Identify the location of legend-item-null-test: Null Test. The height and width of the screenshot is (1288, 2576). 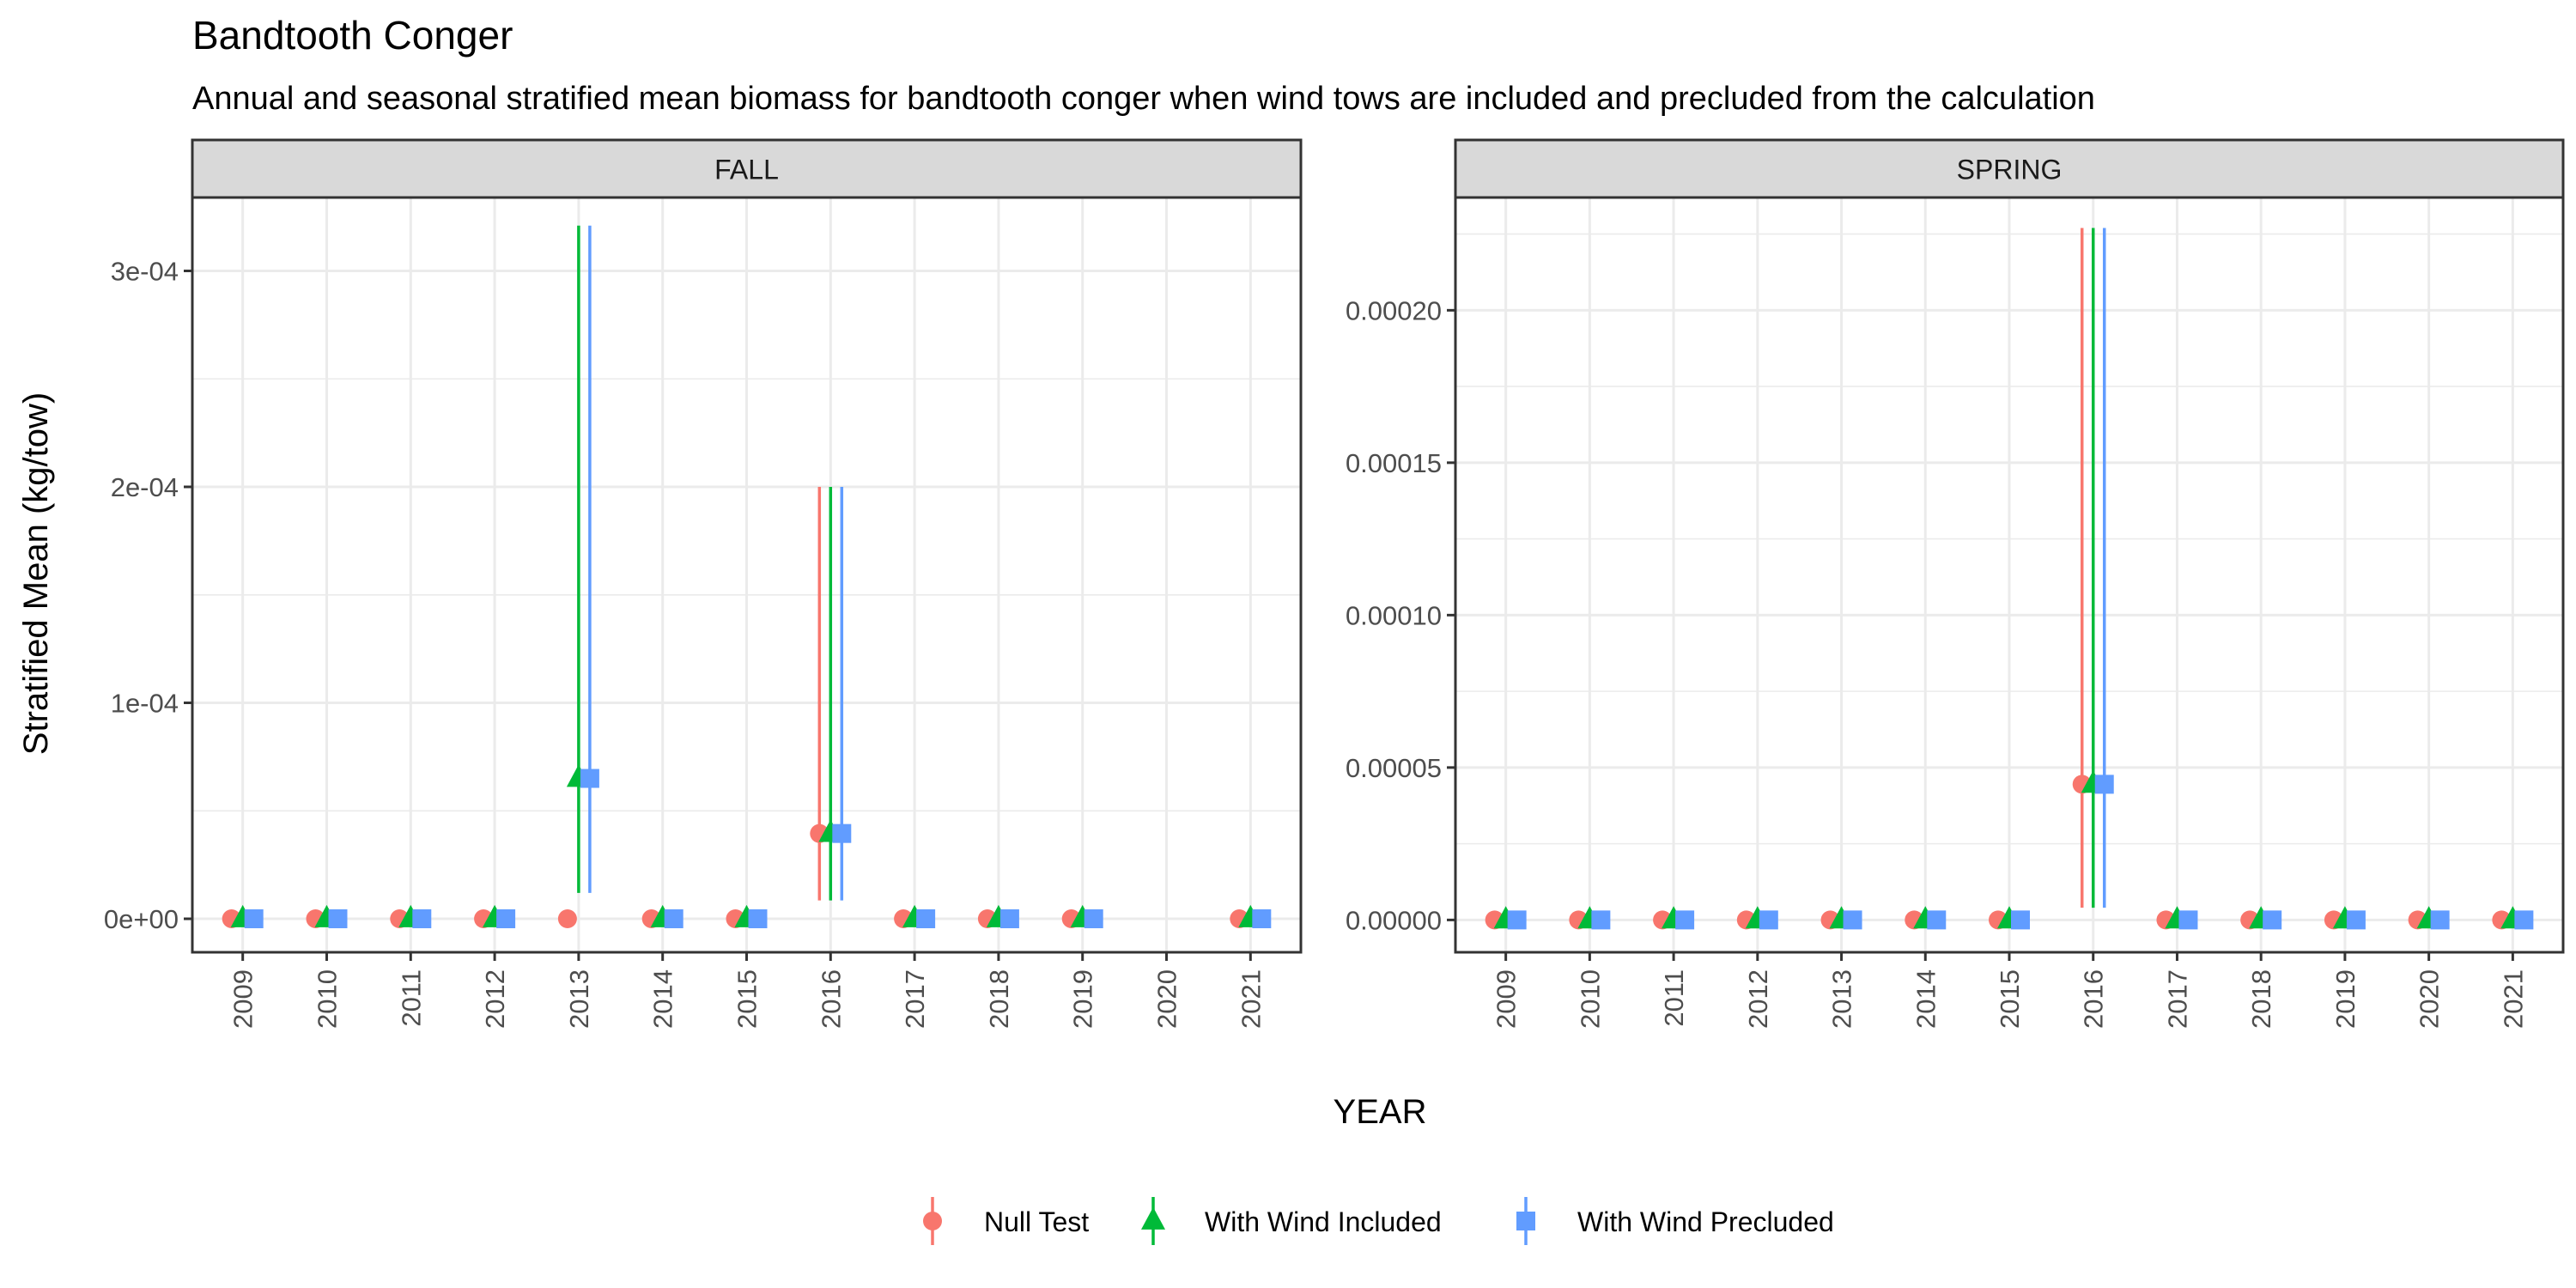
(1006, 1221).